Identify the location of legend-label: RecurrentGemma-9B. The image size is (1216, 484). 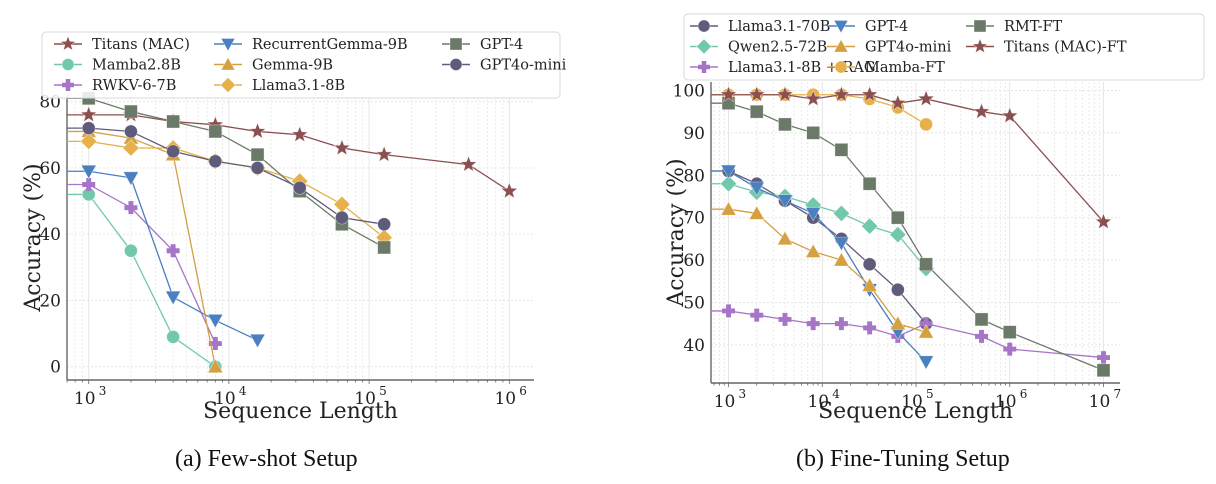
(330, 45).